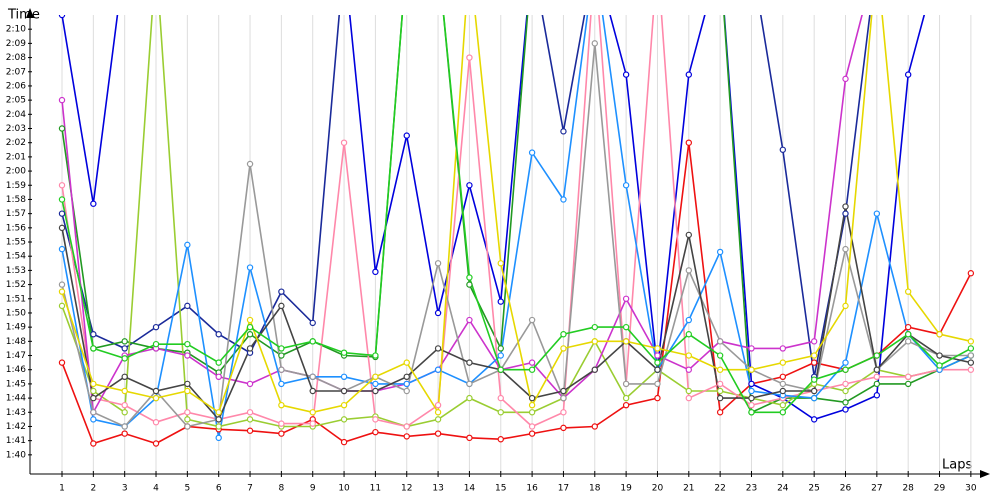 This screenshot has width=1000, height=500. I want to click on x-tick-label: 30, so click(971, 489).